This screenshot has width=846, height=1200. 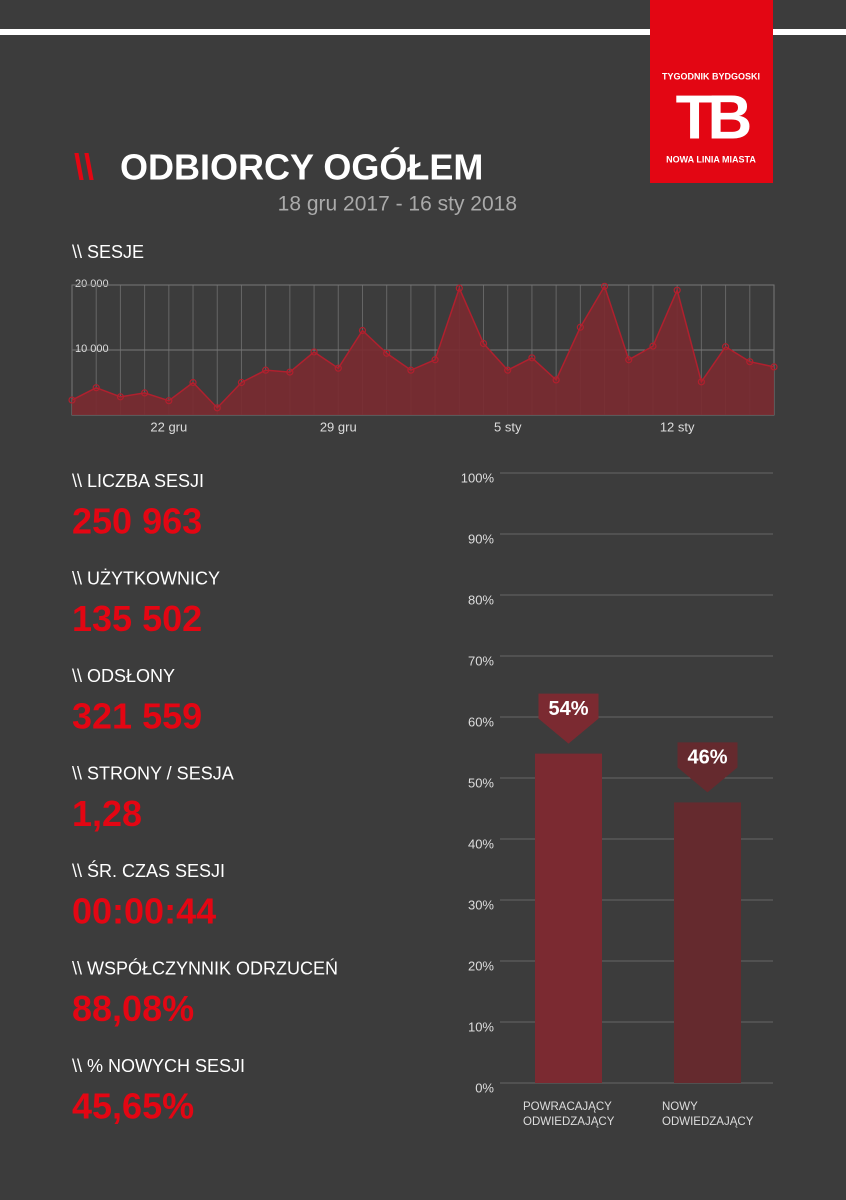 What do you see at coordinates (108, 252) in the screenshot?
I see `section-label: \\ SESJE` at bounding box center [108, 252].